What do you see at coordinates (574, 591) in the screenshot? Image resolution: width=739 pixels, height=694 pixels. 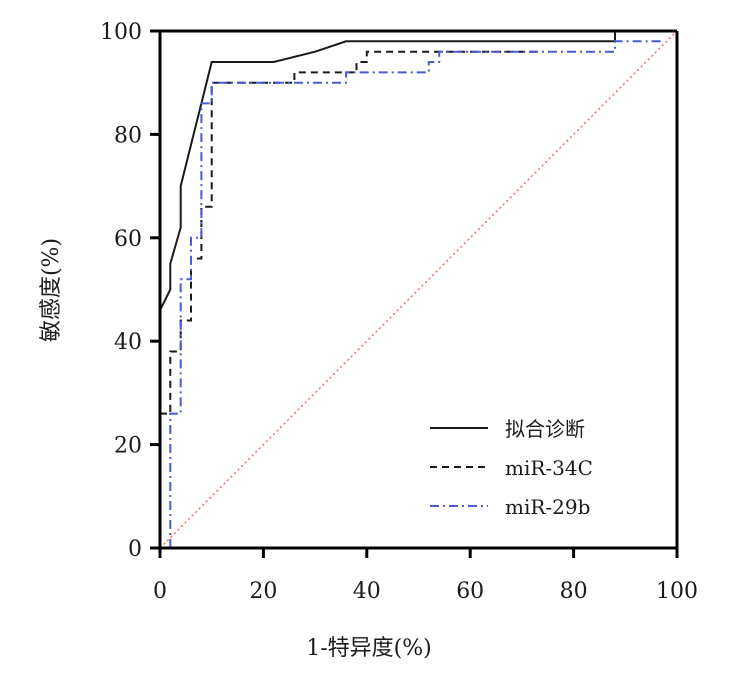 I see `x-tick-label: 80` at bounding box center [574, 591].